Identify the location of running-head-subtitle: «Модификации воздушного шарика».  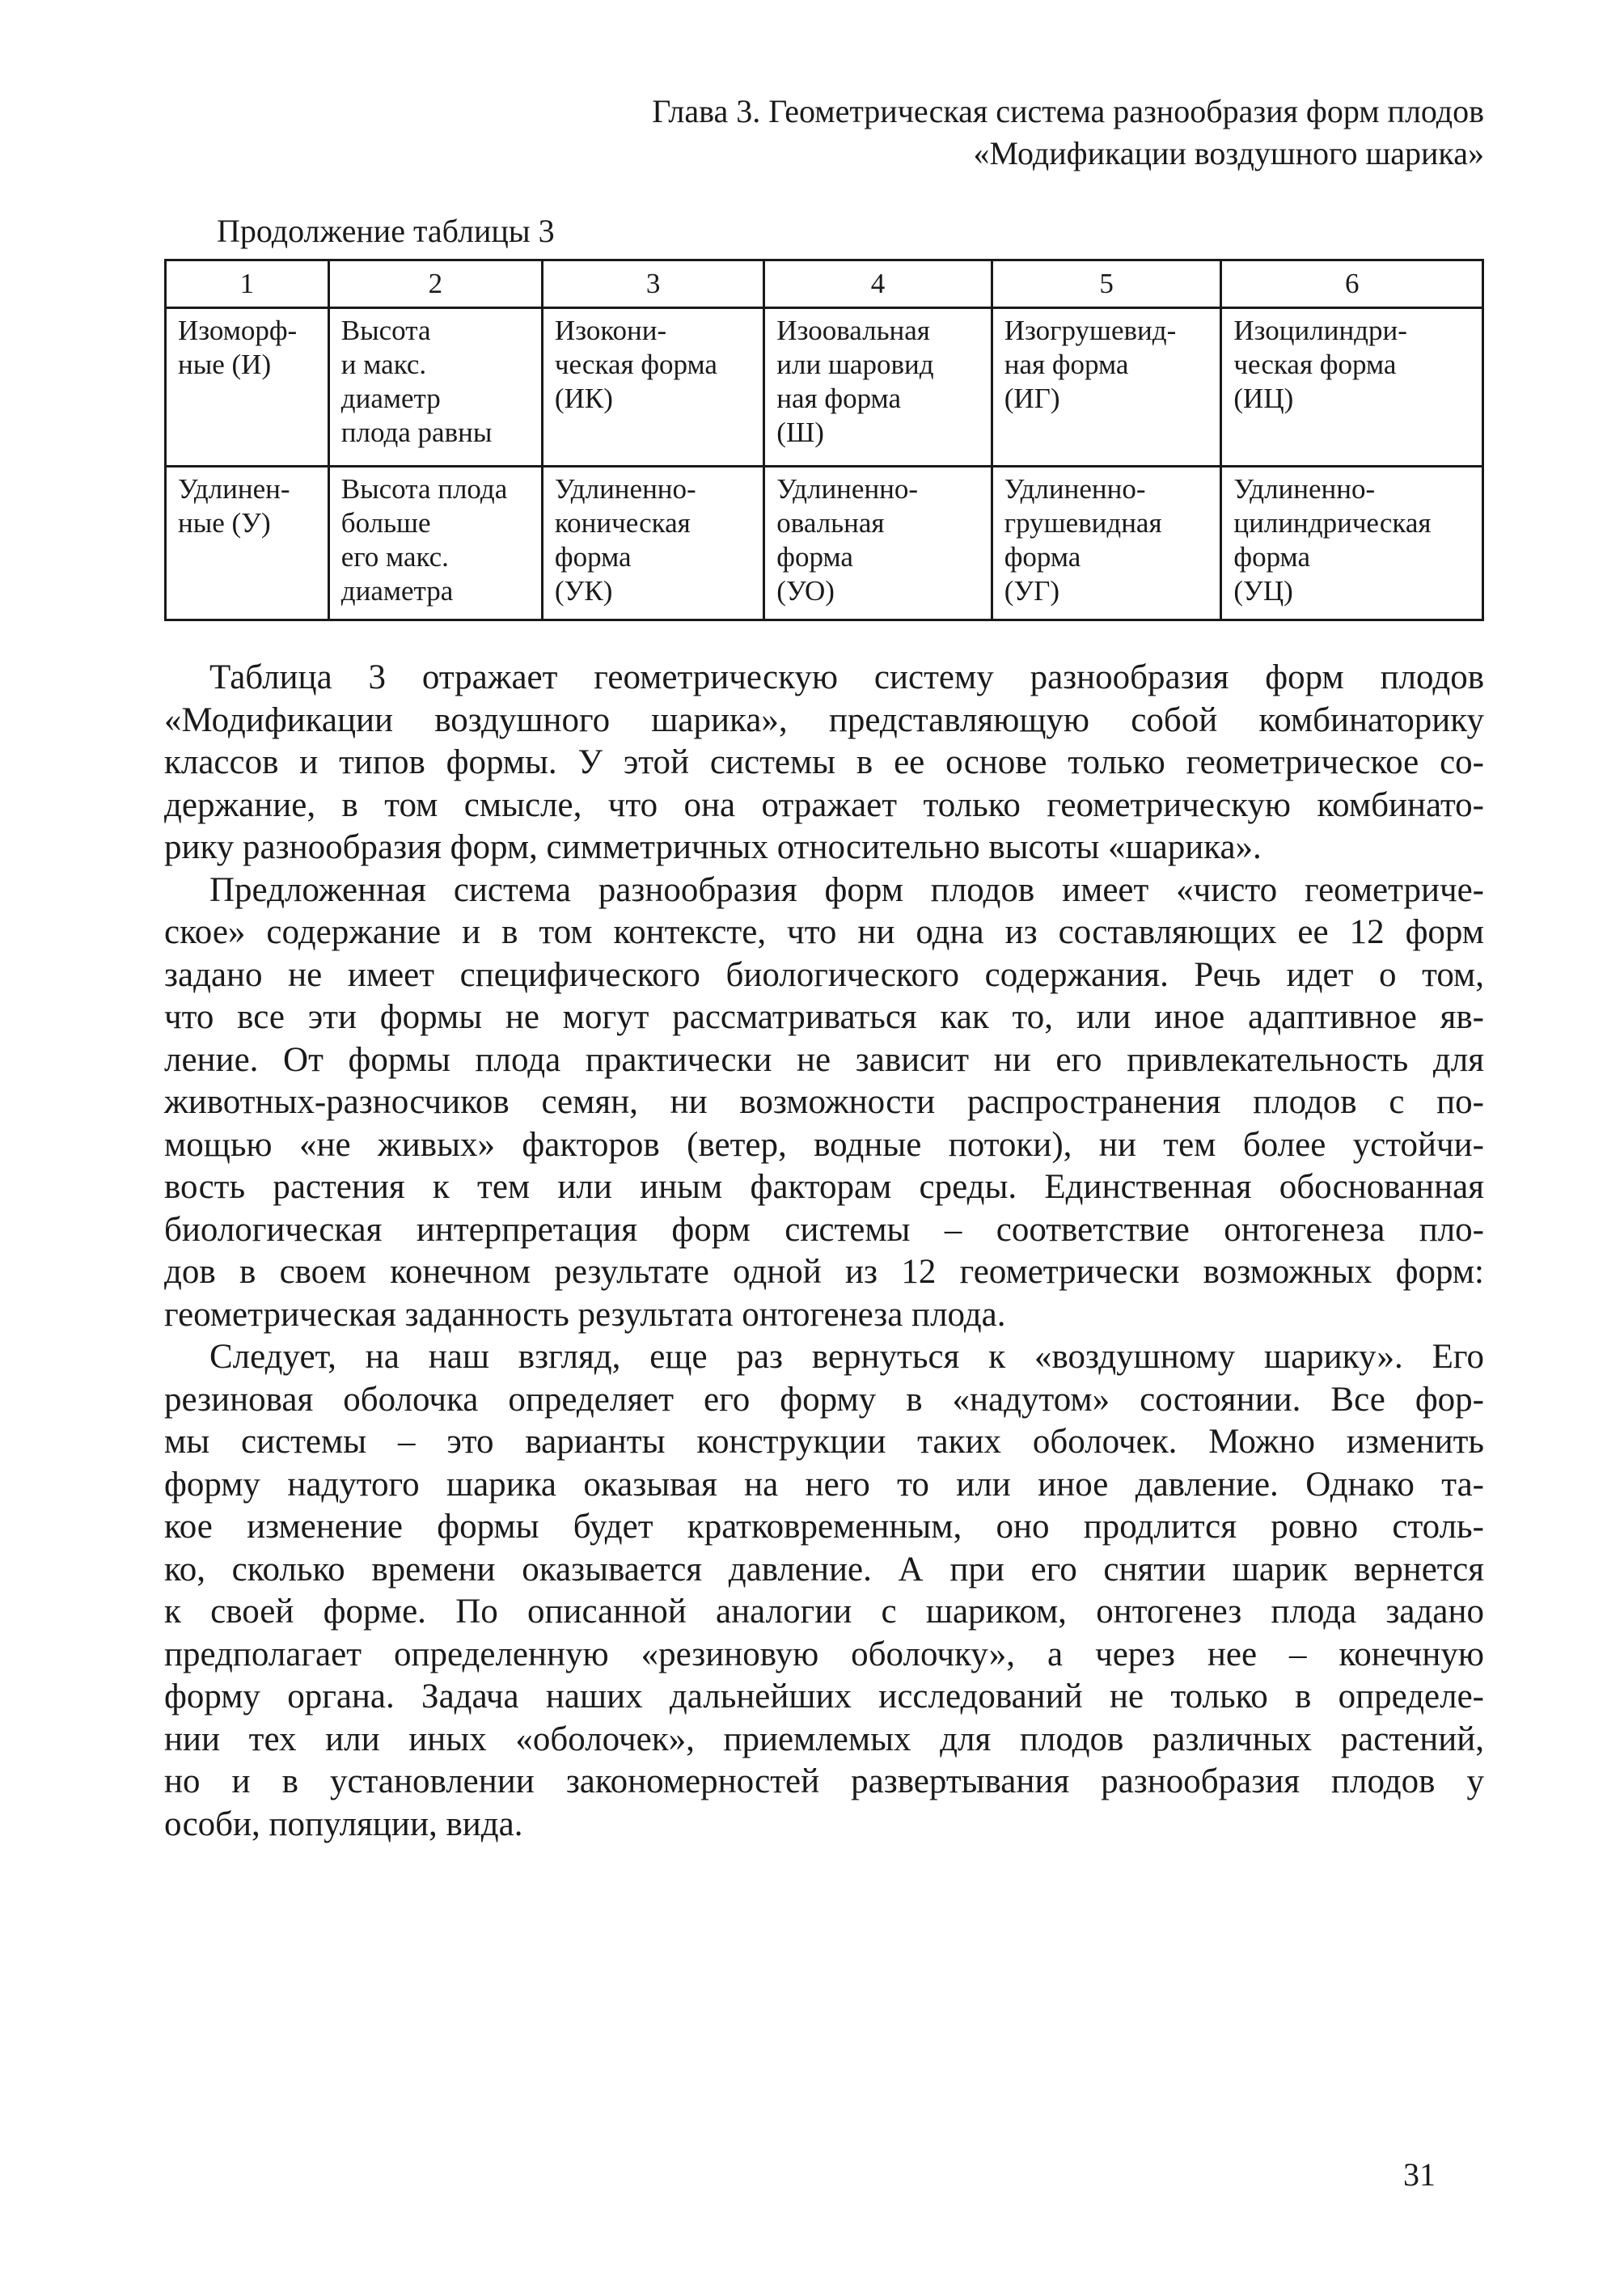
(1228, 153).